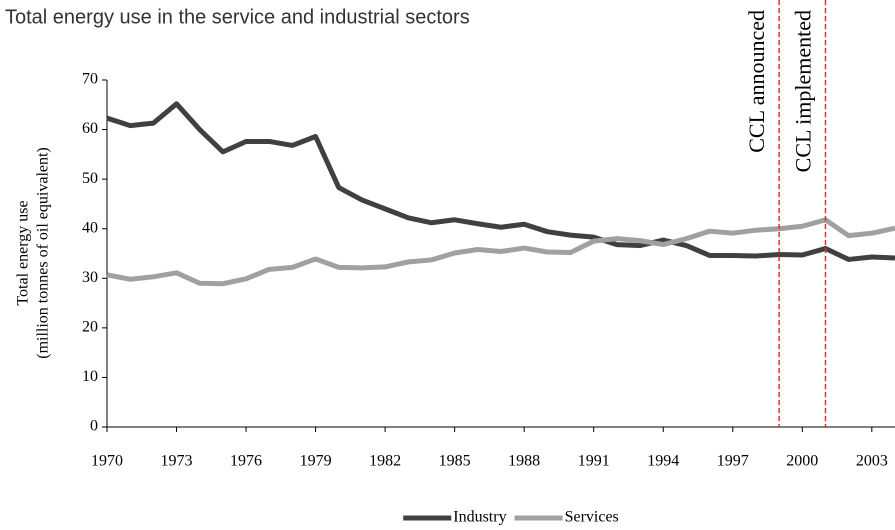 The width and height of the screenshot is (895, 530). I want to click on y-tick-label: 10, so click(90, 376).